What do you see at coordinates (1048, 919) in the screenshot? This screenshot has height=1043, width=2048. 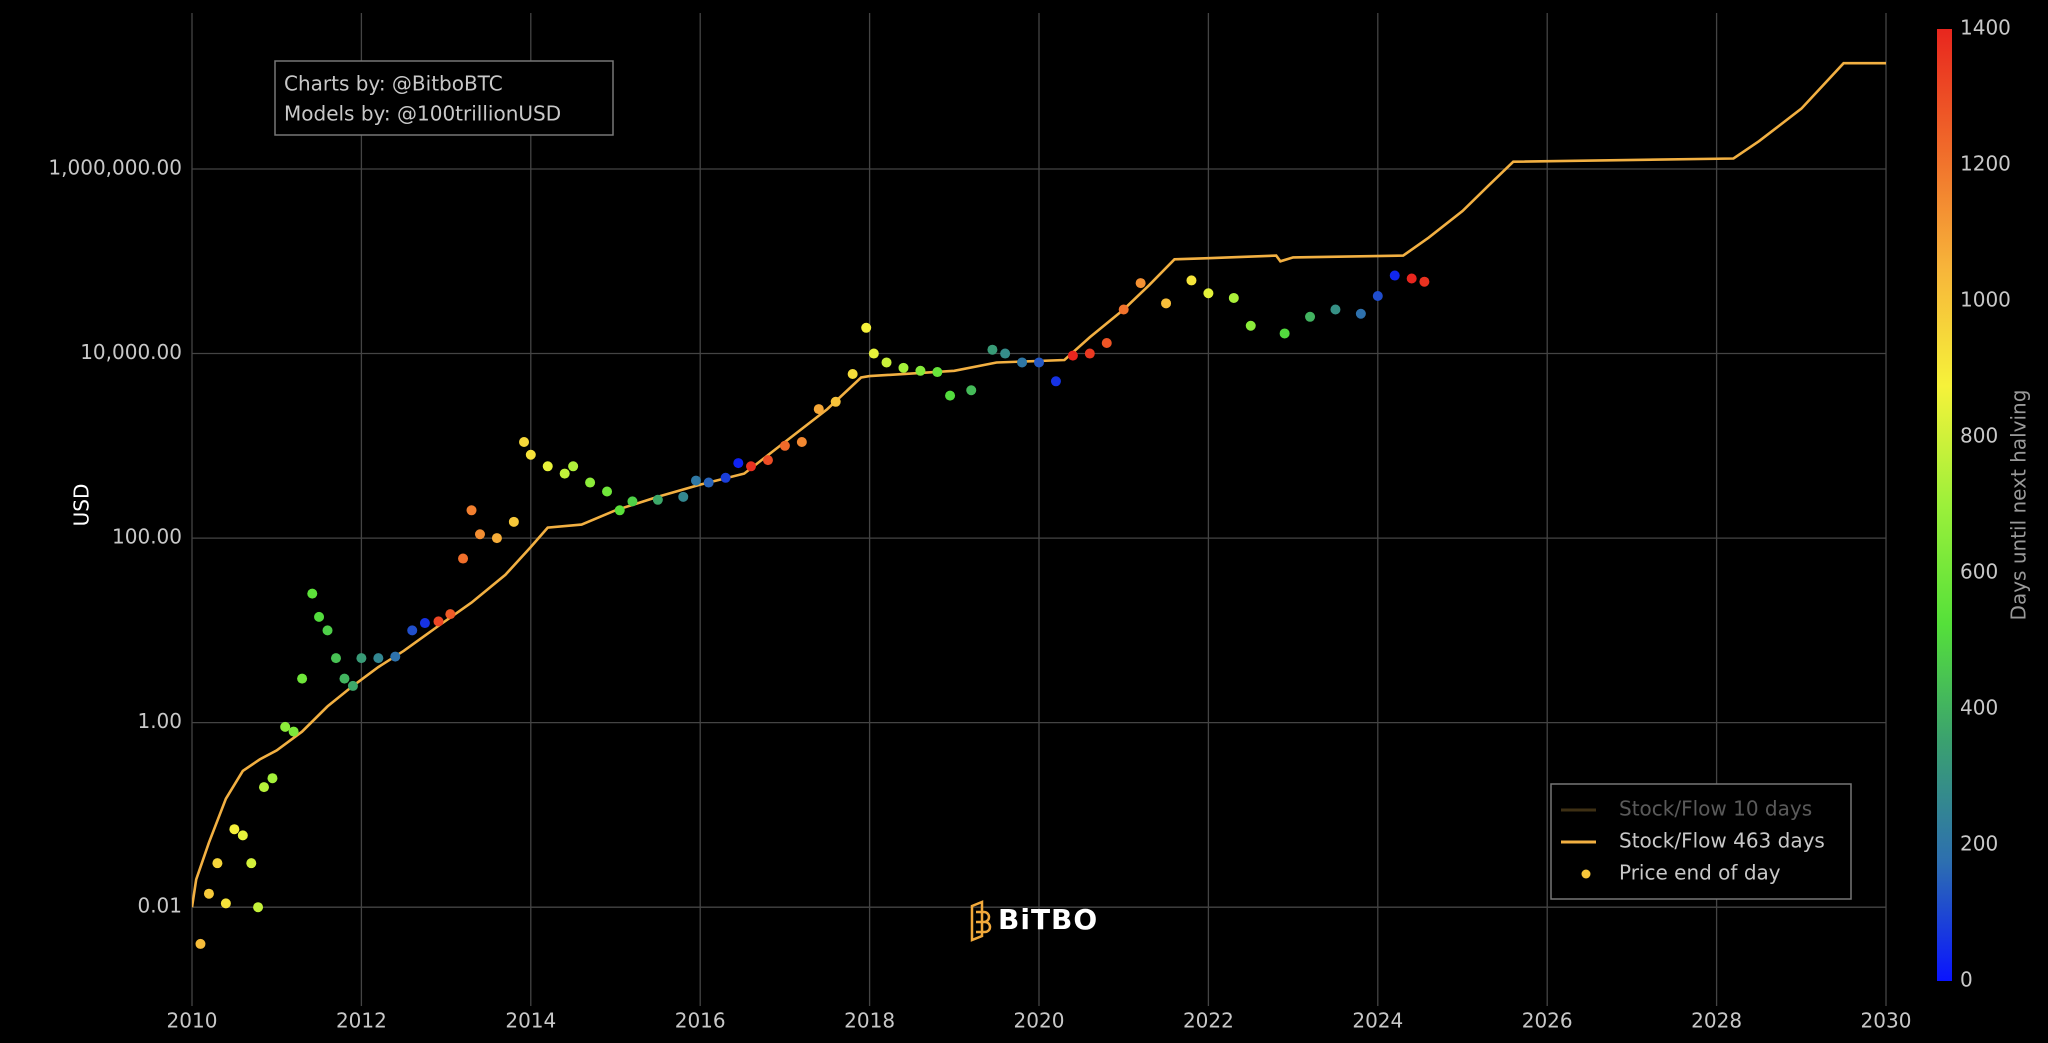 I see `logo-text: BiTBO` at bounding box center [1048, 919].